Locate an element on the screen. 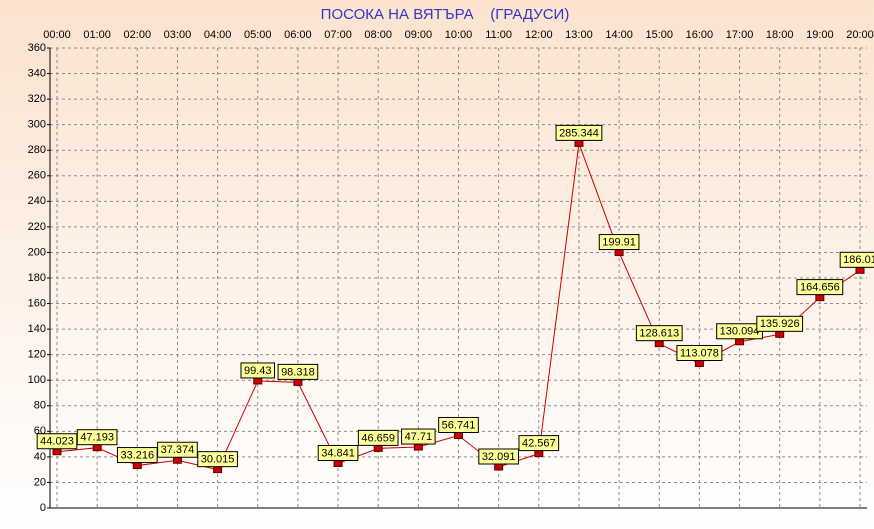  y-tick-label: 320 is located at coordinates (37, 99).